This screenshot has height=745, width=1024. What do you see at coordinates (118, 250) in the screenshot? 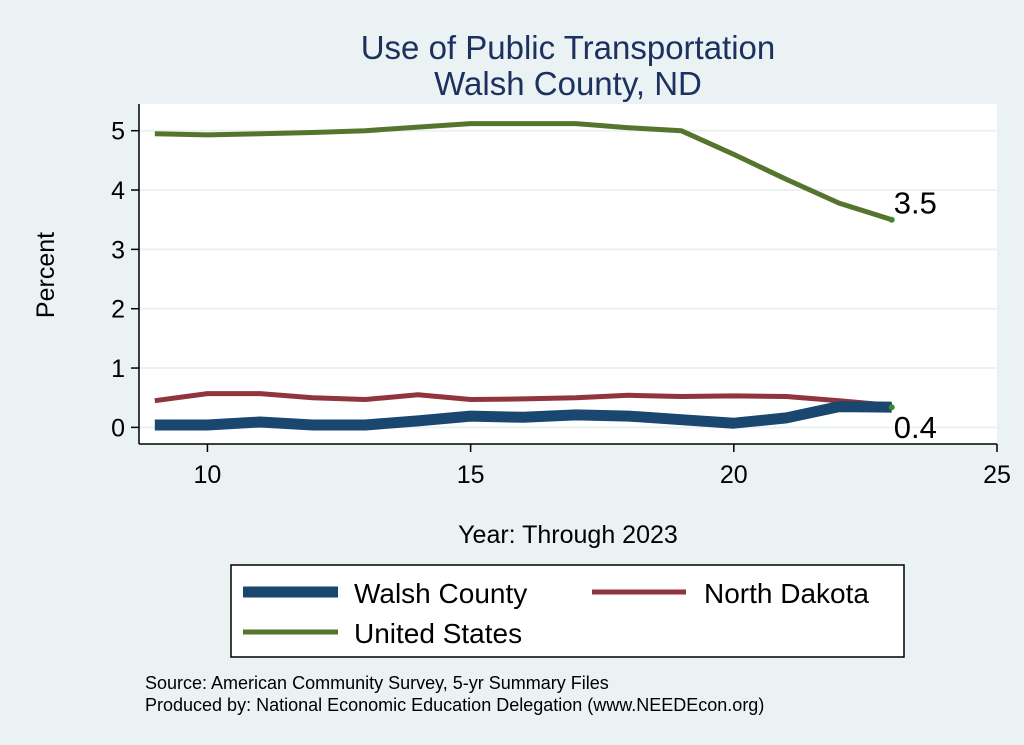
I see `y-tick-label-3: 3` at bounding box center [118, 250].